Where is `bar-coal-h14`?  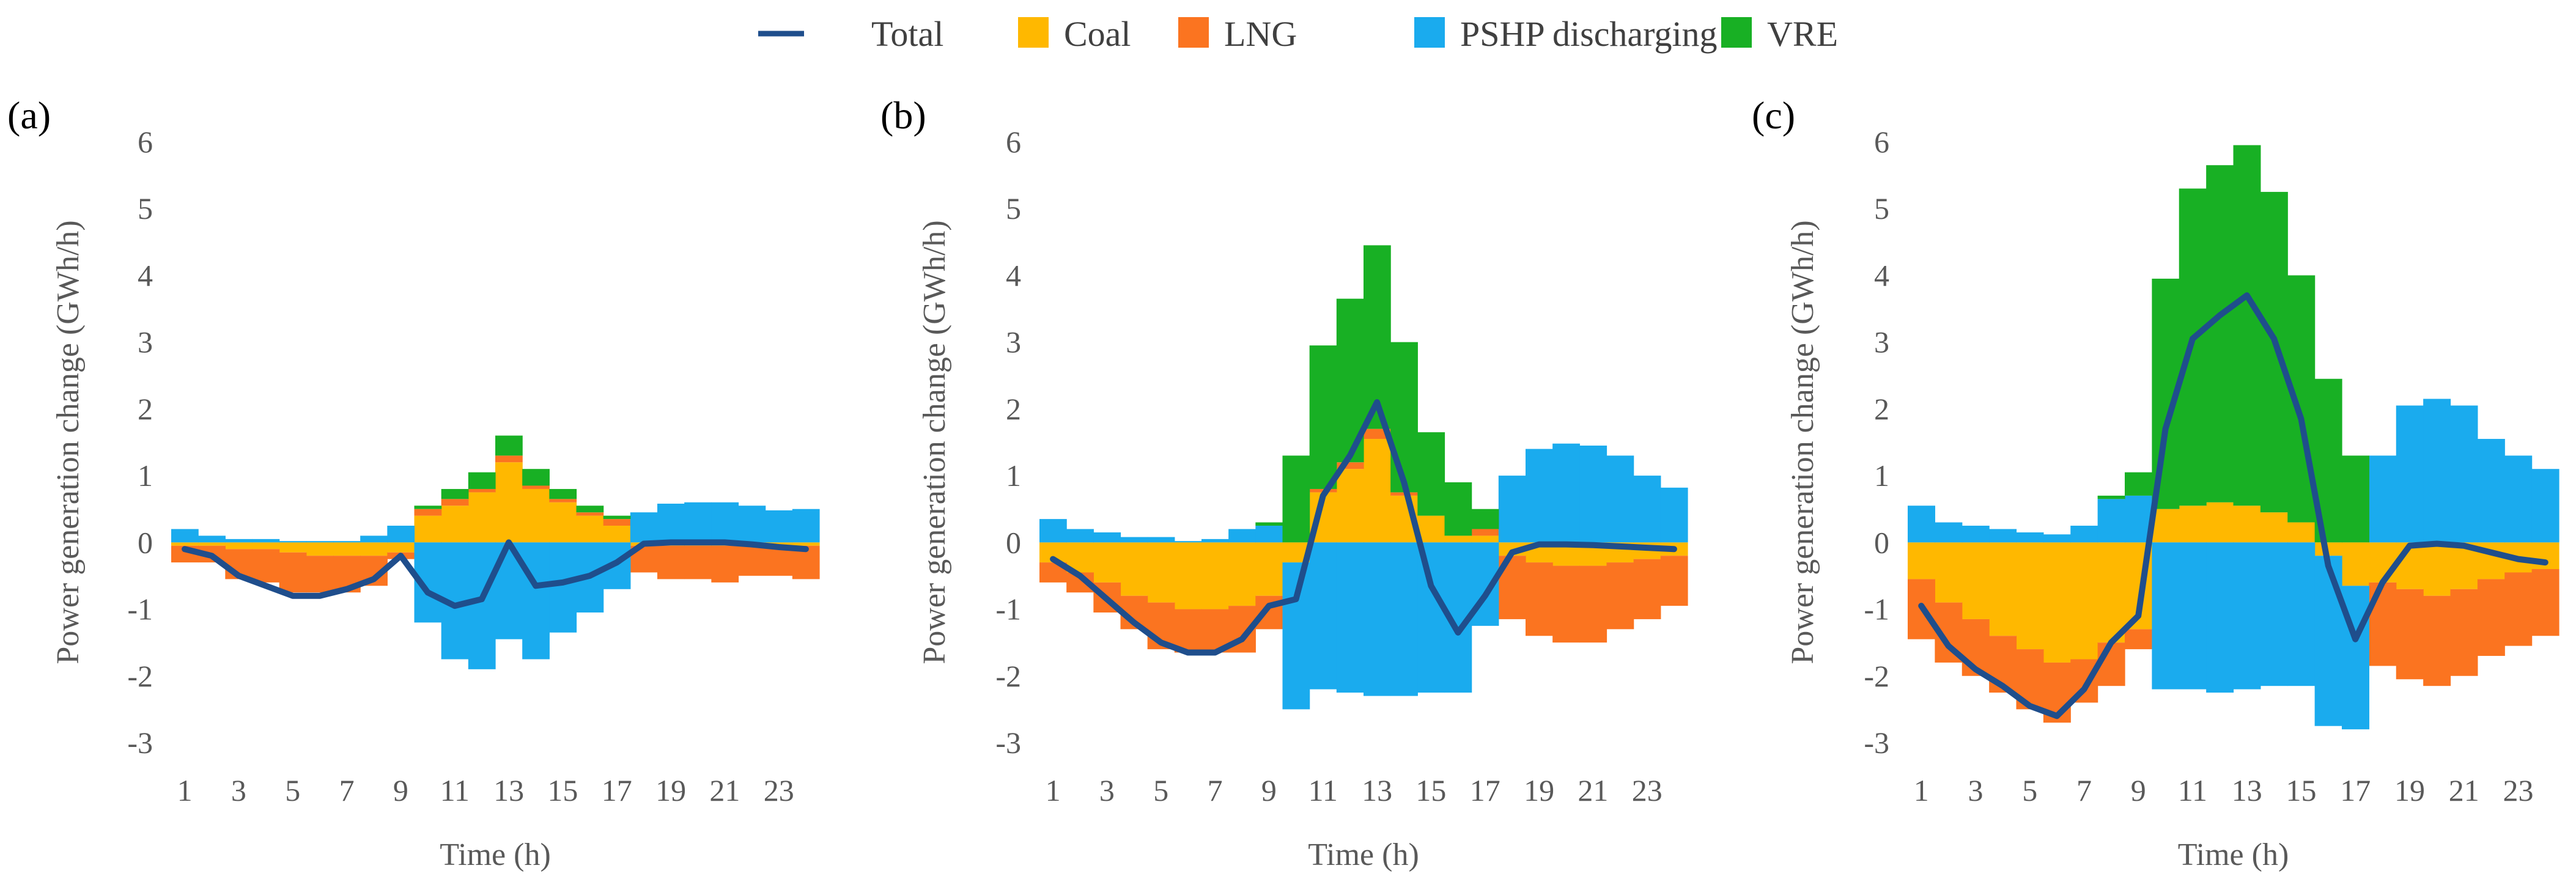
bar-coal-h14 is located at coordinates (536, 516).